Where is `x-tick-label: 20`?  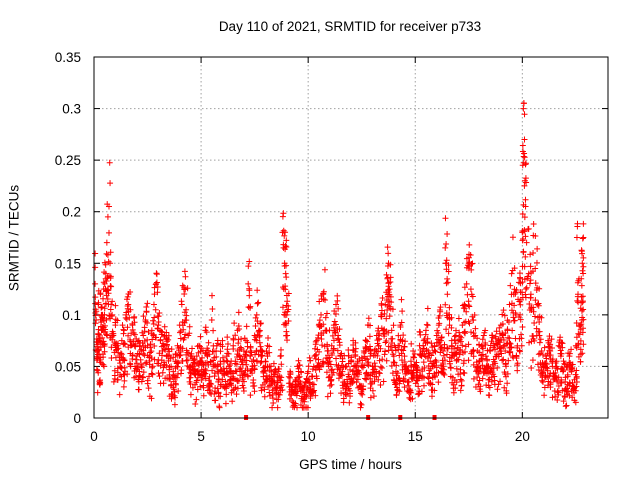
x-tick-label: 20 is located at coordinates (522, 436).